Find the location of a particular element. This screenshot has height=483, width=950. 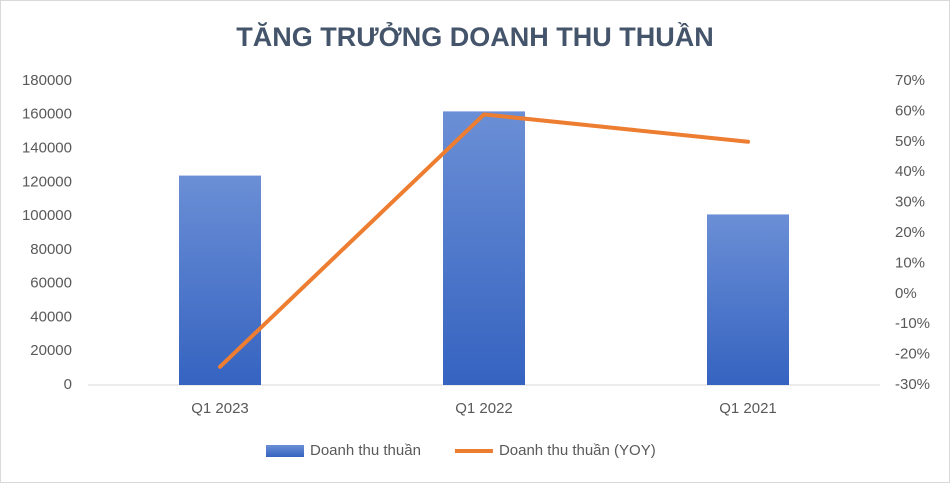

y2-tick-label: 50% is located at coordinates (910, 141).